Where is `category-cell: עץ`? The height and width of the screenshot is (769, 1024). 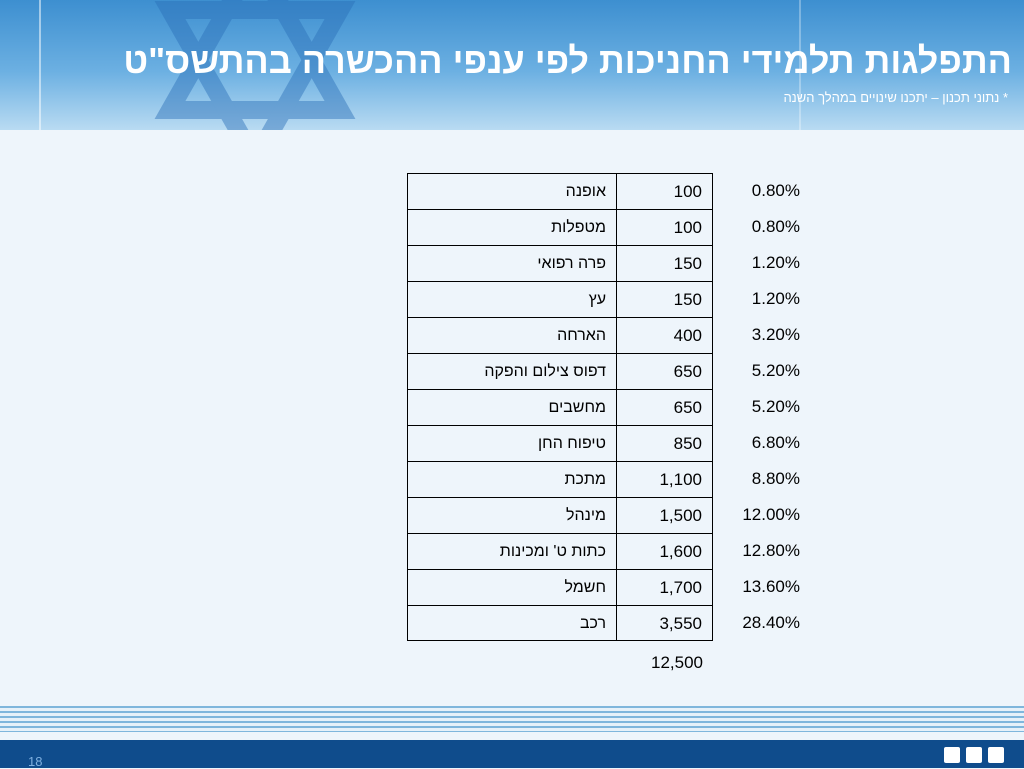
category-cell: עץ is located at coordinates (512, 299).